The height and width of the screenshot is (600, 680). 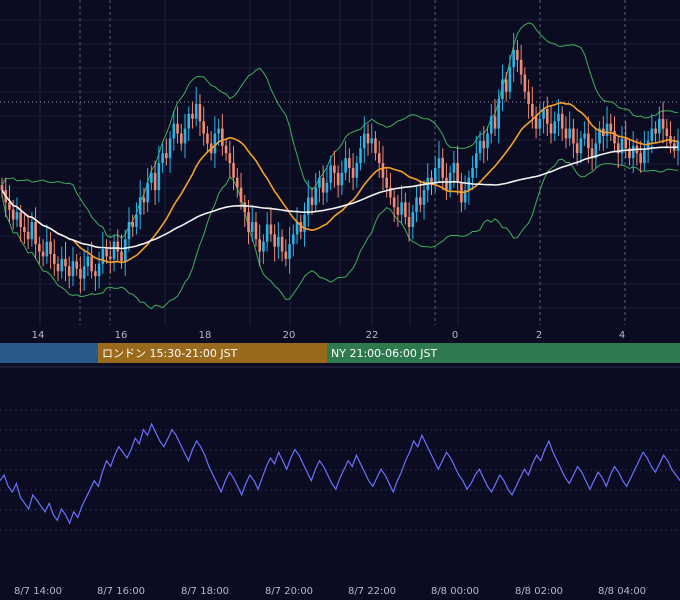 I want to click on x-tick-label: 18, so click(x=205, y=335).